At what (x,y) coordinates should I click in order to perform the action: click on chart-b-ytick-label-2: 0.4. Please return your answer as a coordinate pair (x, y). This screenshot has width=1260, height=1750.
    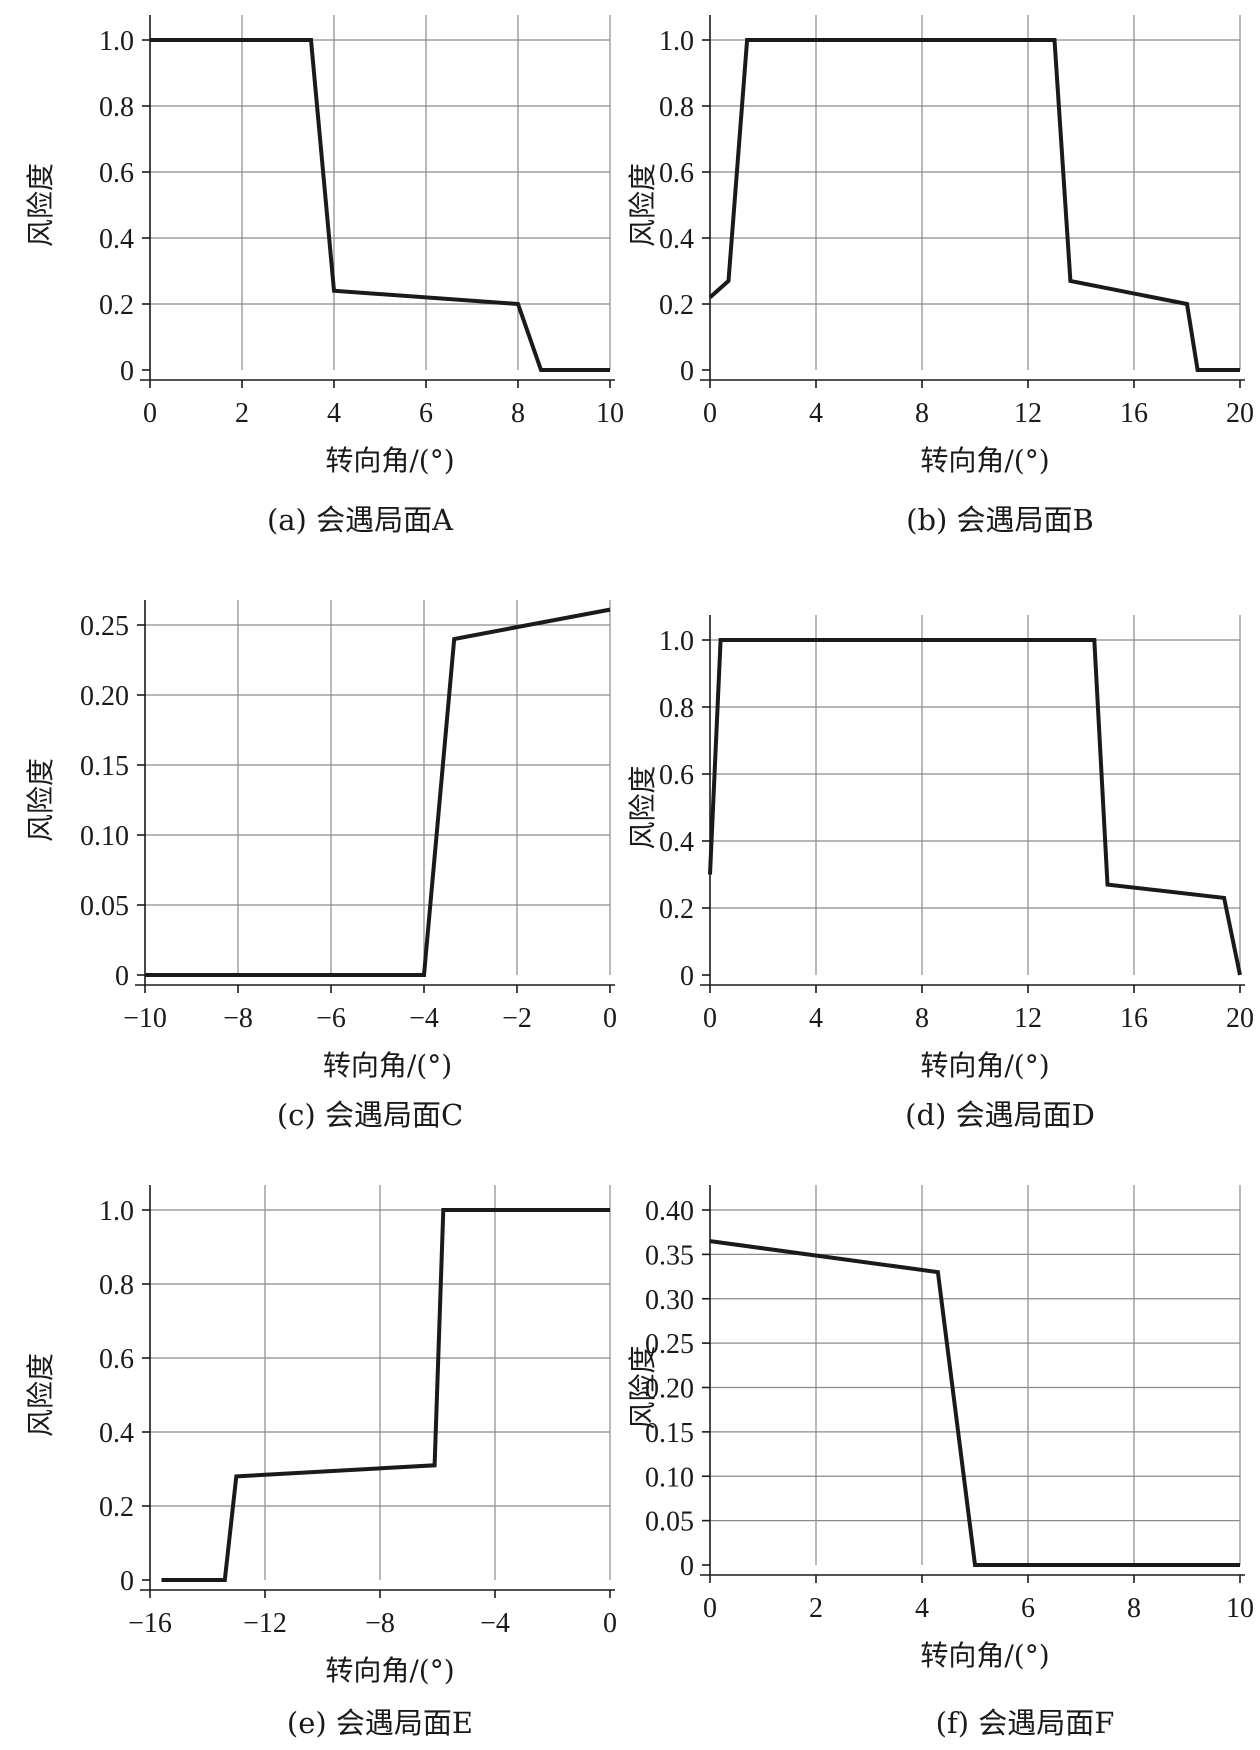
    Looking at the image, I should click on (676, 239).